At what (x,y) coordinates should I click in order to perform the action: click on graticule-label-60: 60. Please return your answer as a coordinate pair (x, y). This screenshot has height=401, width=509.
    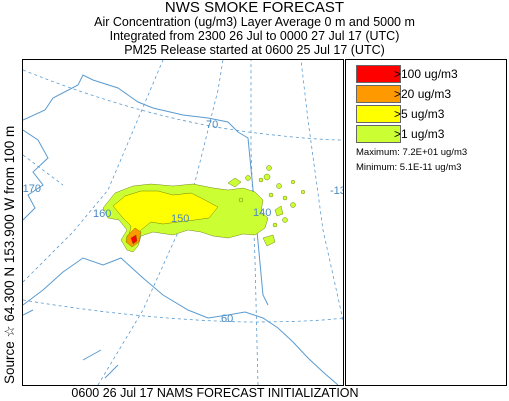
    Looking at the image, I should click on (227, 319).